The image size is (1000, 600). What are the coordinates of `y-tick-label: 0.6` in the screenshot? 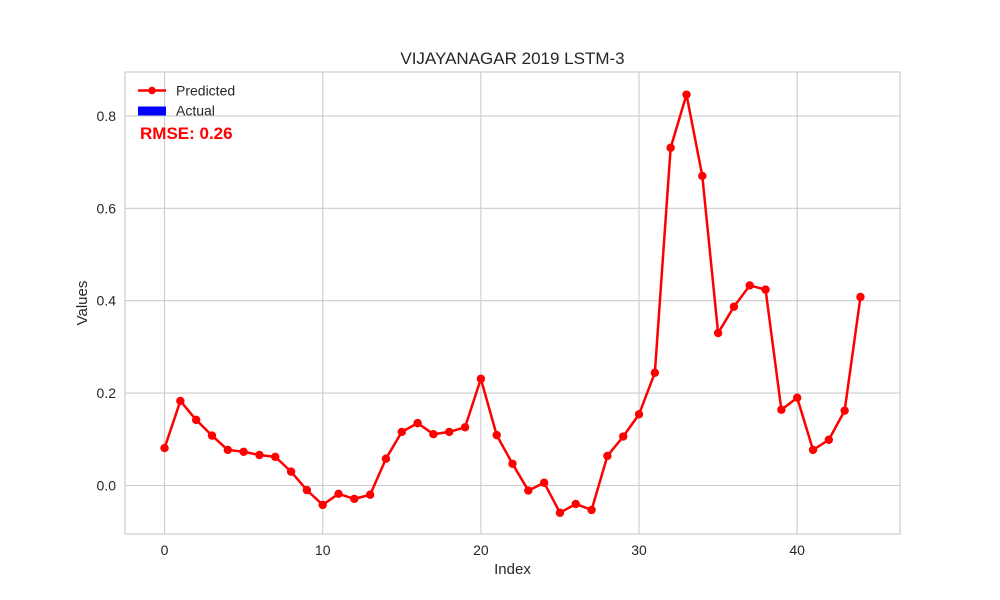 It's located at (107, 208).